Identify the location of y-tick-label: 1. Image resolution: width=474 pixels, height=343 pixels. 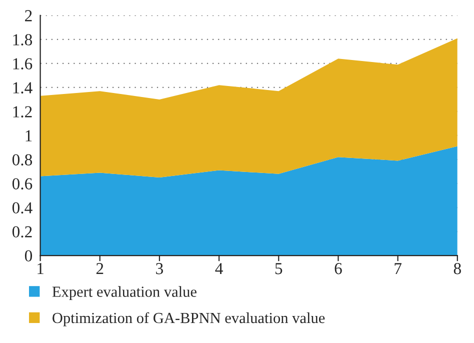
(29, 136).